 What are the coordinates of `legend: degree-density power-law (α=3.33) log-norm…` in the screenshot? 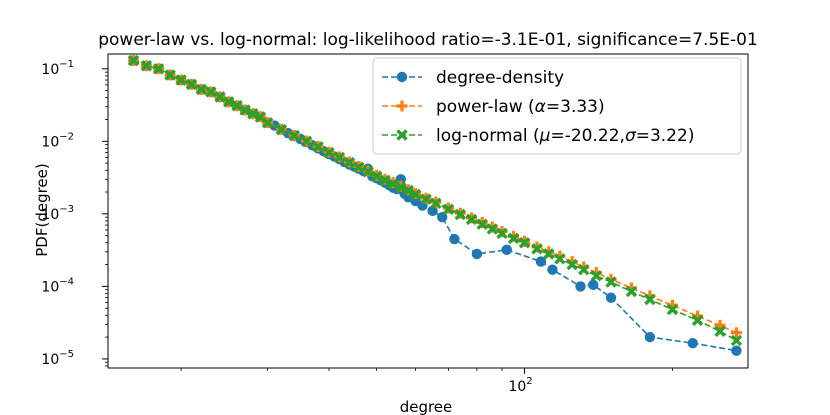 It's located at (557, 106).